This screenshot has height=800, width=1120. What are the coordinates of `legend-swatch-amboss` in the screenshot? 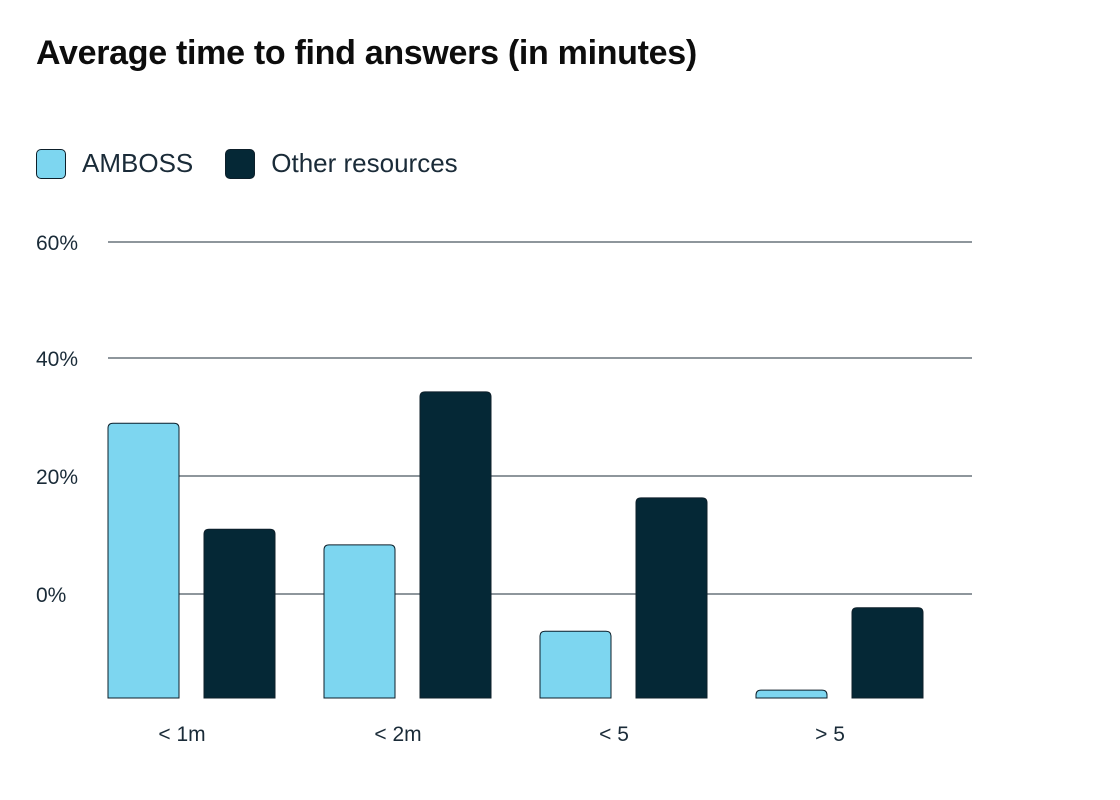 It's located at (51, 163).